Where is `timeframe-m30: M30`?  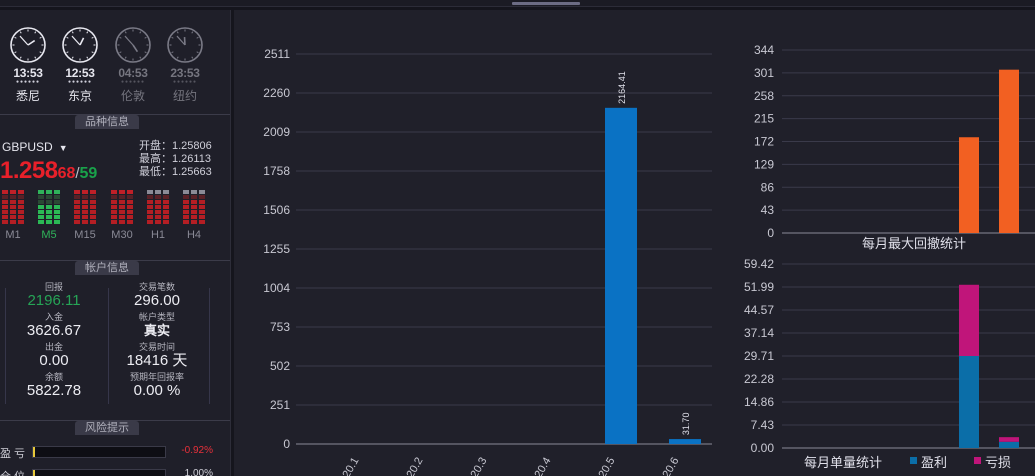
timeframe-m30: M30 is located at coordinates (122, 215).